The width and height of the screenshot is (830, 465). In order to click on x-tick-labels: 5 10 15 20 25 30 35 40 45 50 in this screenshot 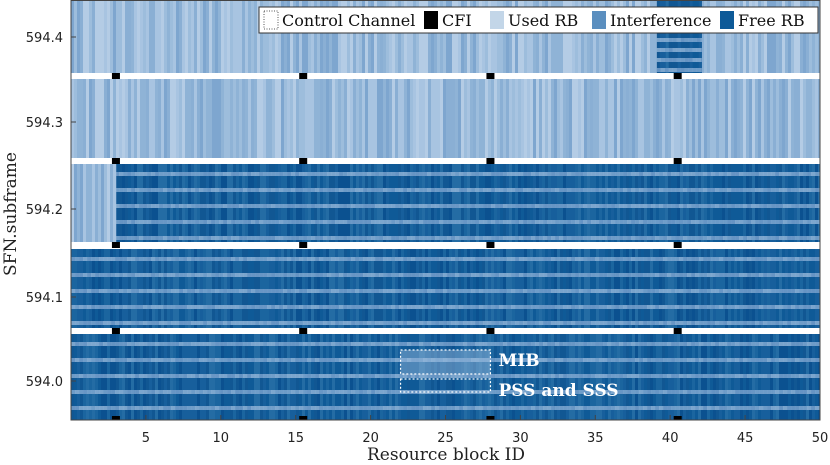, I will do `click(485, 438)`.